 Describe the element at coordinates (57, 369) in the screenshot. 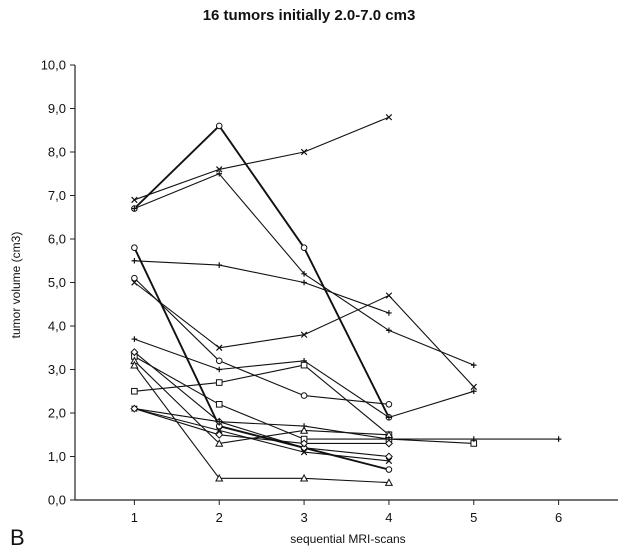

I see `y-tick-label: 3,0` at that location.